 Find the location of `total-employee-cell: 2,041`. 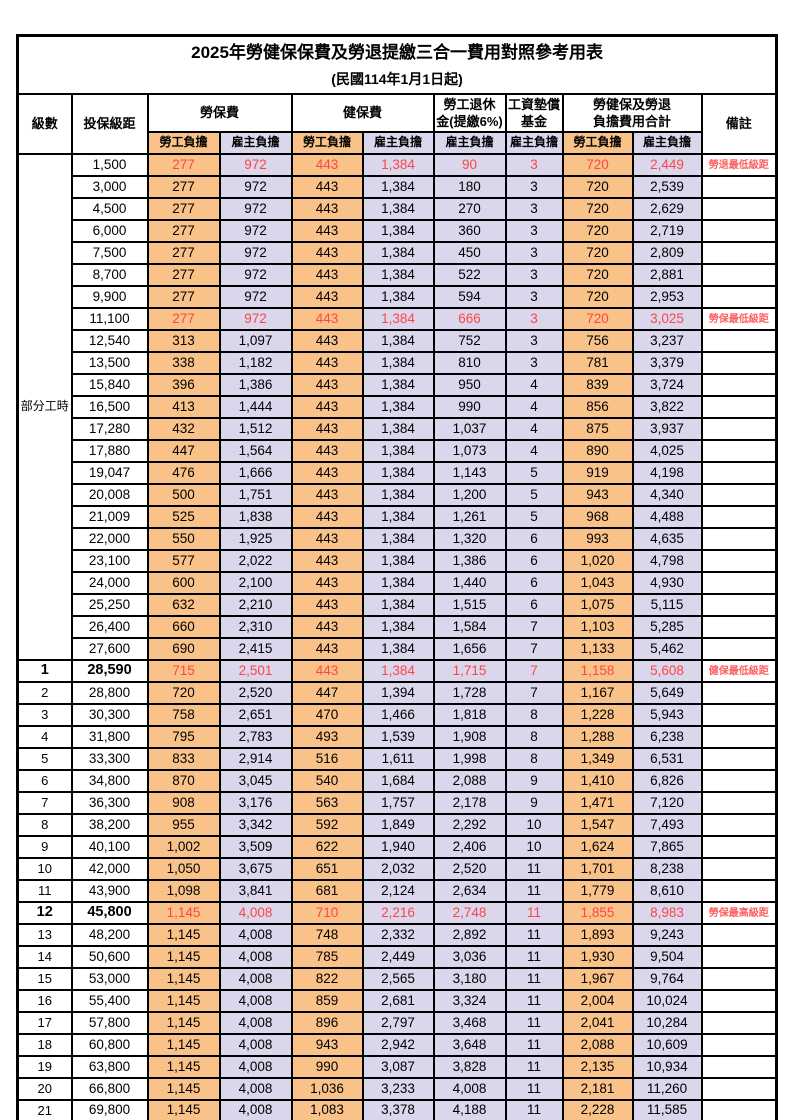

total-employee-cell: 2,041 is located at coordinates (597, 1023).